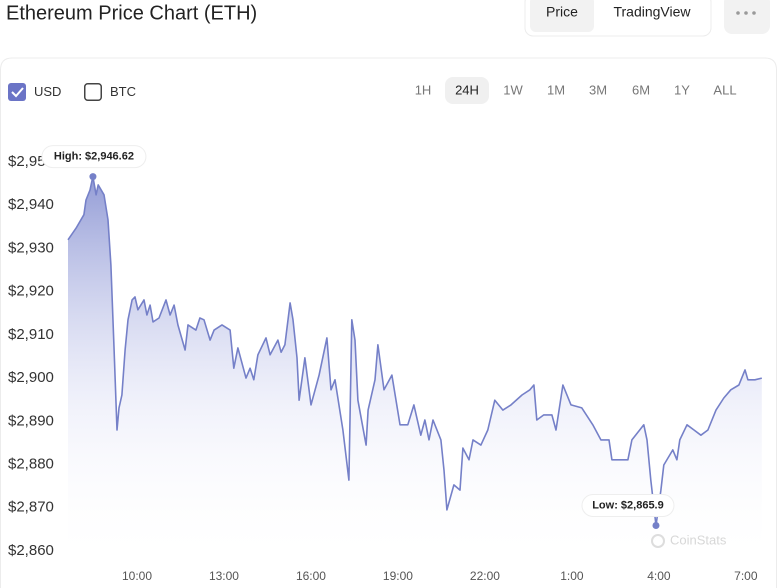 This screenshot has width=777, height=588. I want to click on more-button, so click(747, 17).